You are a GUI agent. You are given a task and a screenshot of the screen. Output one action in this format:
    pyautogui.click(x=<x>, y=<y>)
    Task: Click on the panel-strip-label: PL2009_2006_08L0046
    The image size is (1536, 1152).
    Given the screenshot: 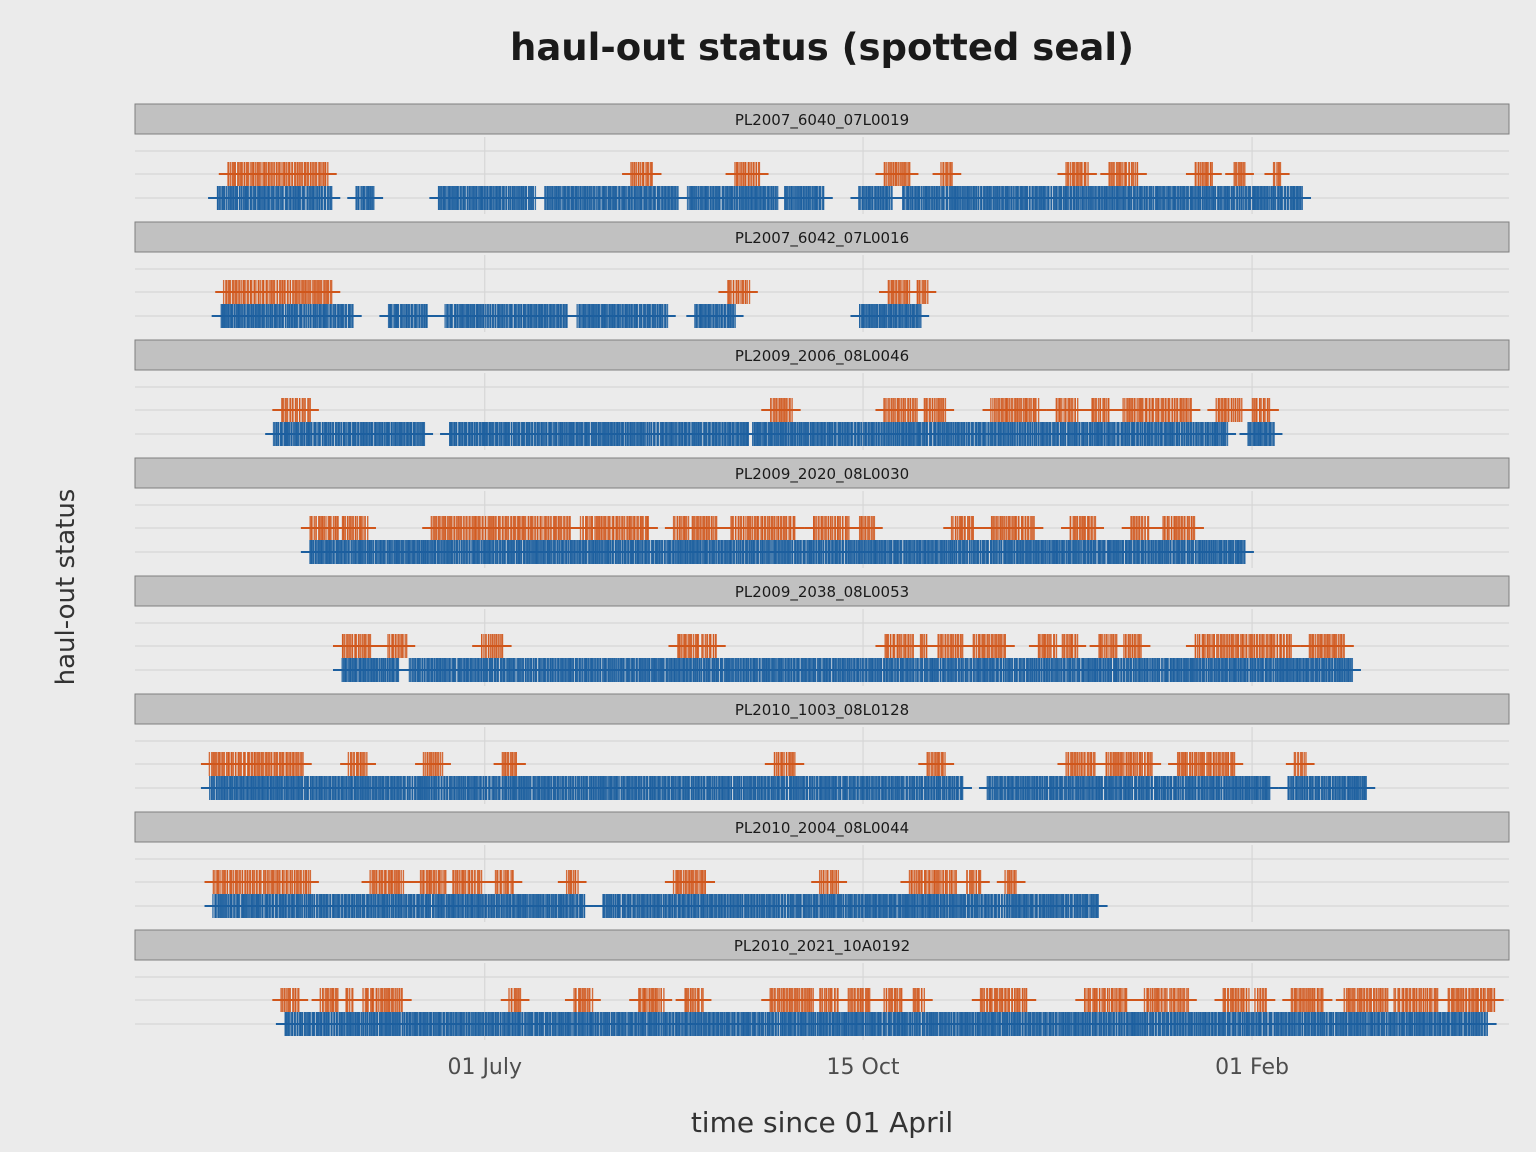 What is the action you would take?
    pyautogui.click(x=822, y=356)
    